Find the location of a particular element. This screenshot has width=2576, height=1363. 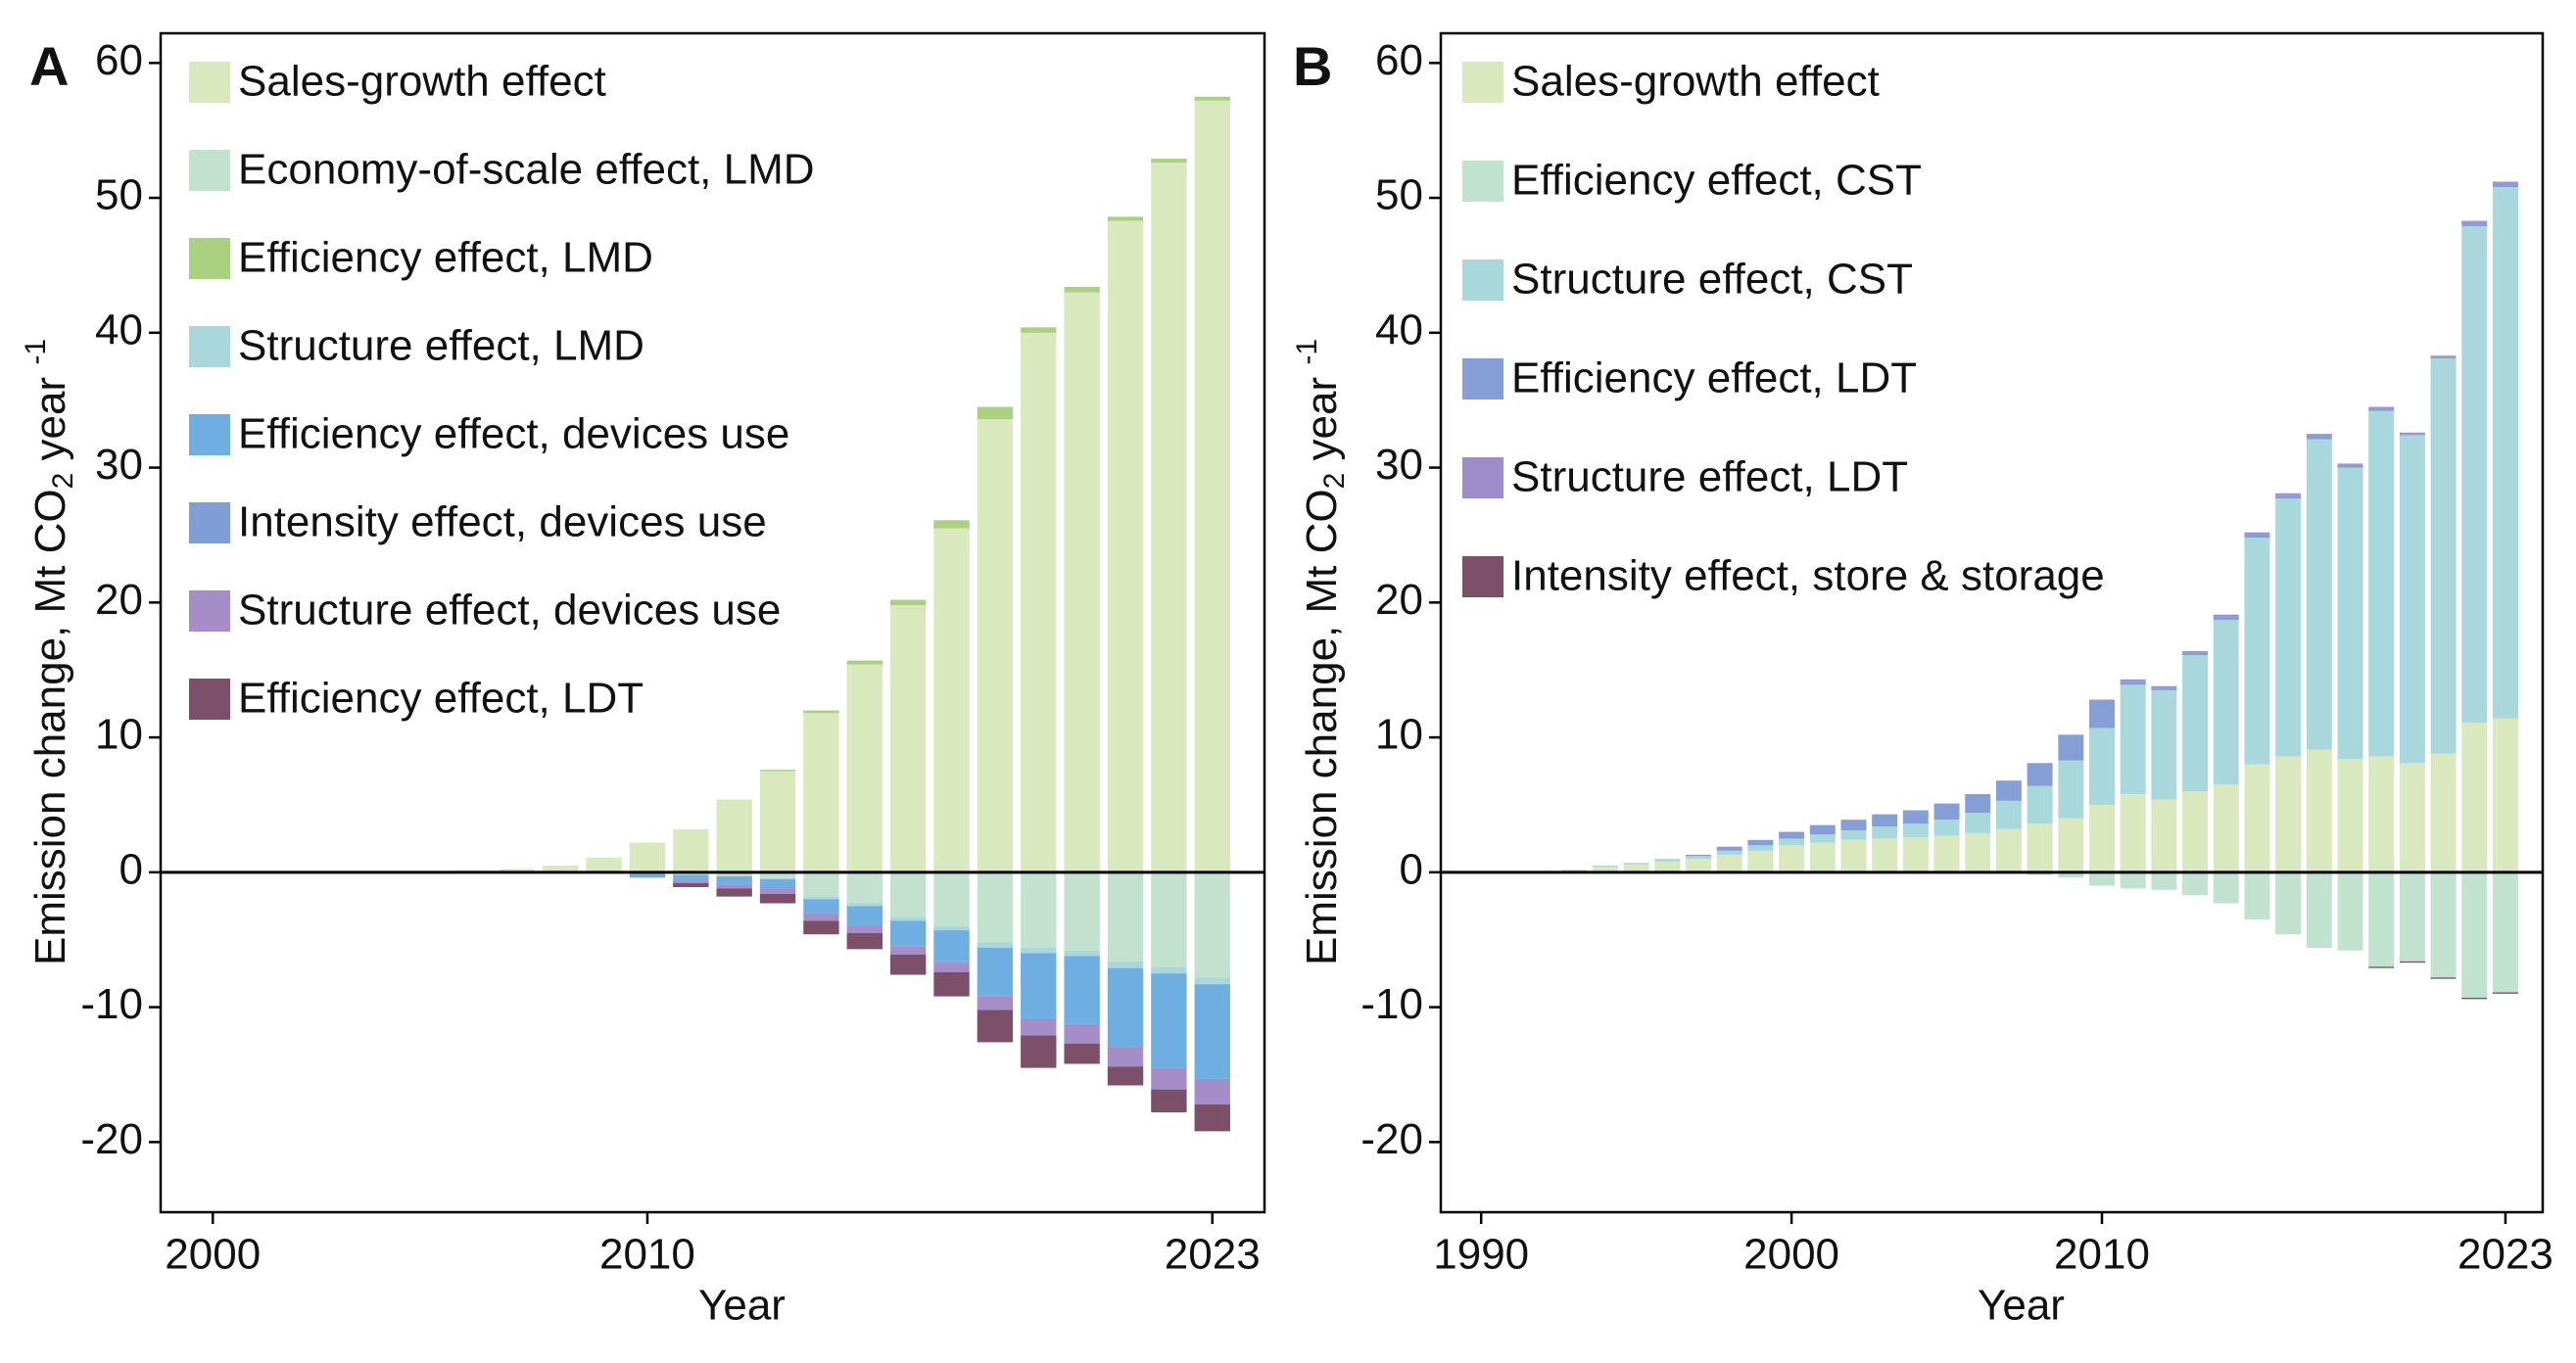

legend-label: Intensity effect, devices use is located at coordinates (502, 522).